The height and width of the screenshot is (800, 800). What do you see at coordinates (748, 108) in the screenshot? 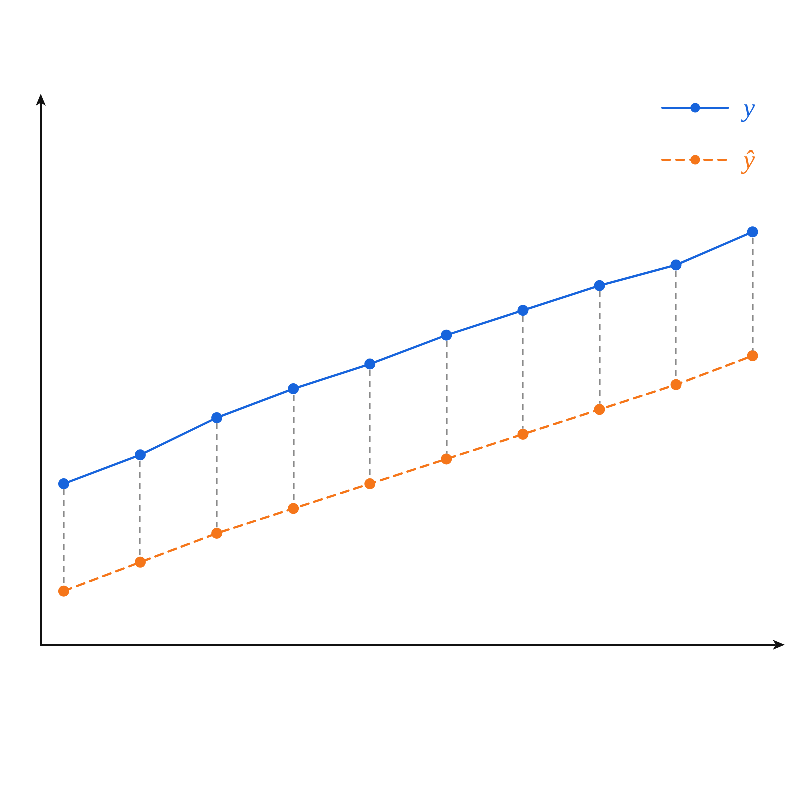
I see `legend-label: y` at bounding box center [748, 108].